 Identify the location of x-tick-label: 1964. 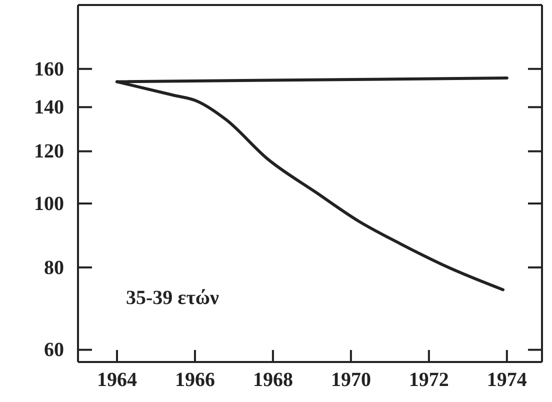
(116, 380).